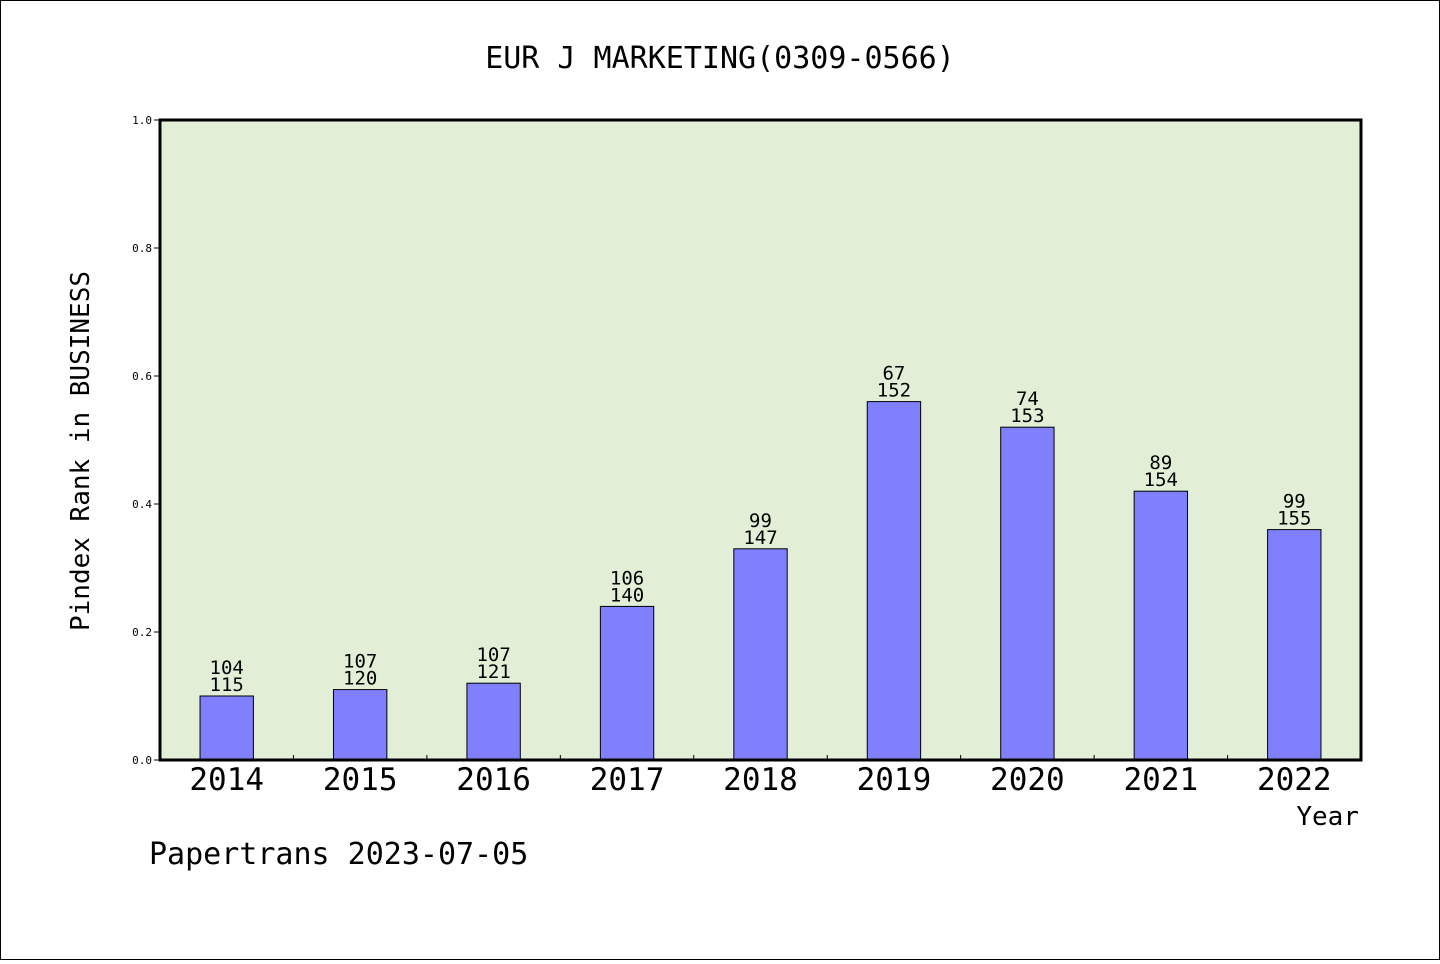 Image resolution: width=1440 pixels, height=964 pixels. I want to click on x-axis-label: Year, so click(1327, 817).